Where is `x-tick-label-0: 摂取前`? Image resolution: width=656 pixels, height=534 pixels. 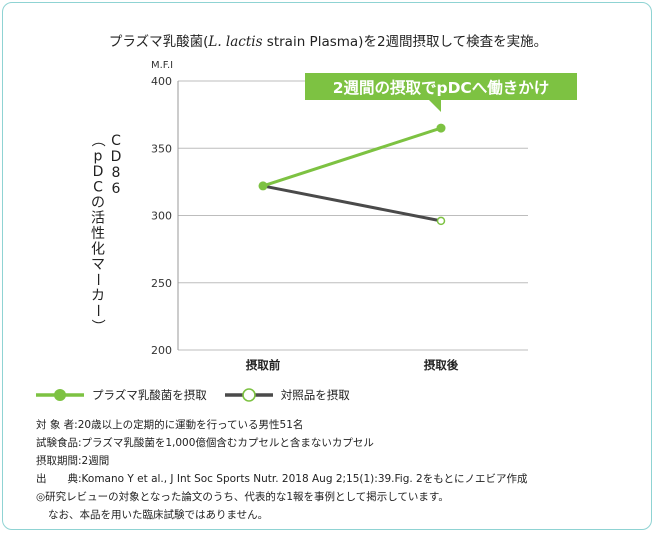
x-tick-label-0: 摂取前 is located at coordinates (263, 365).